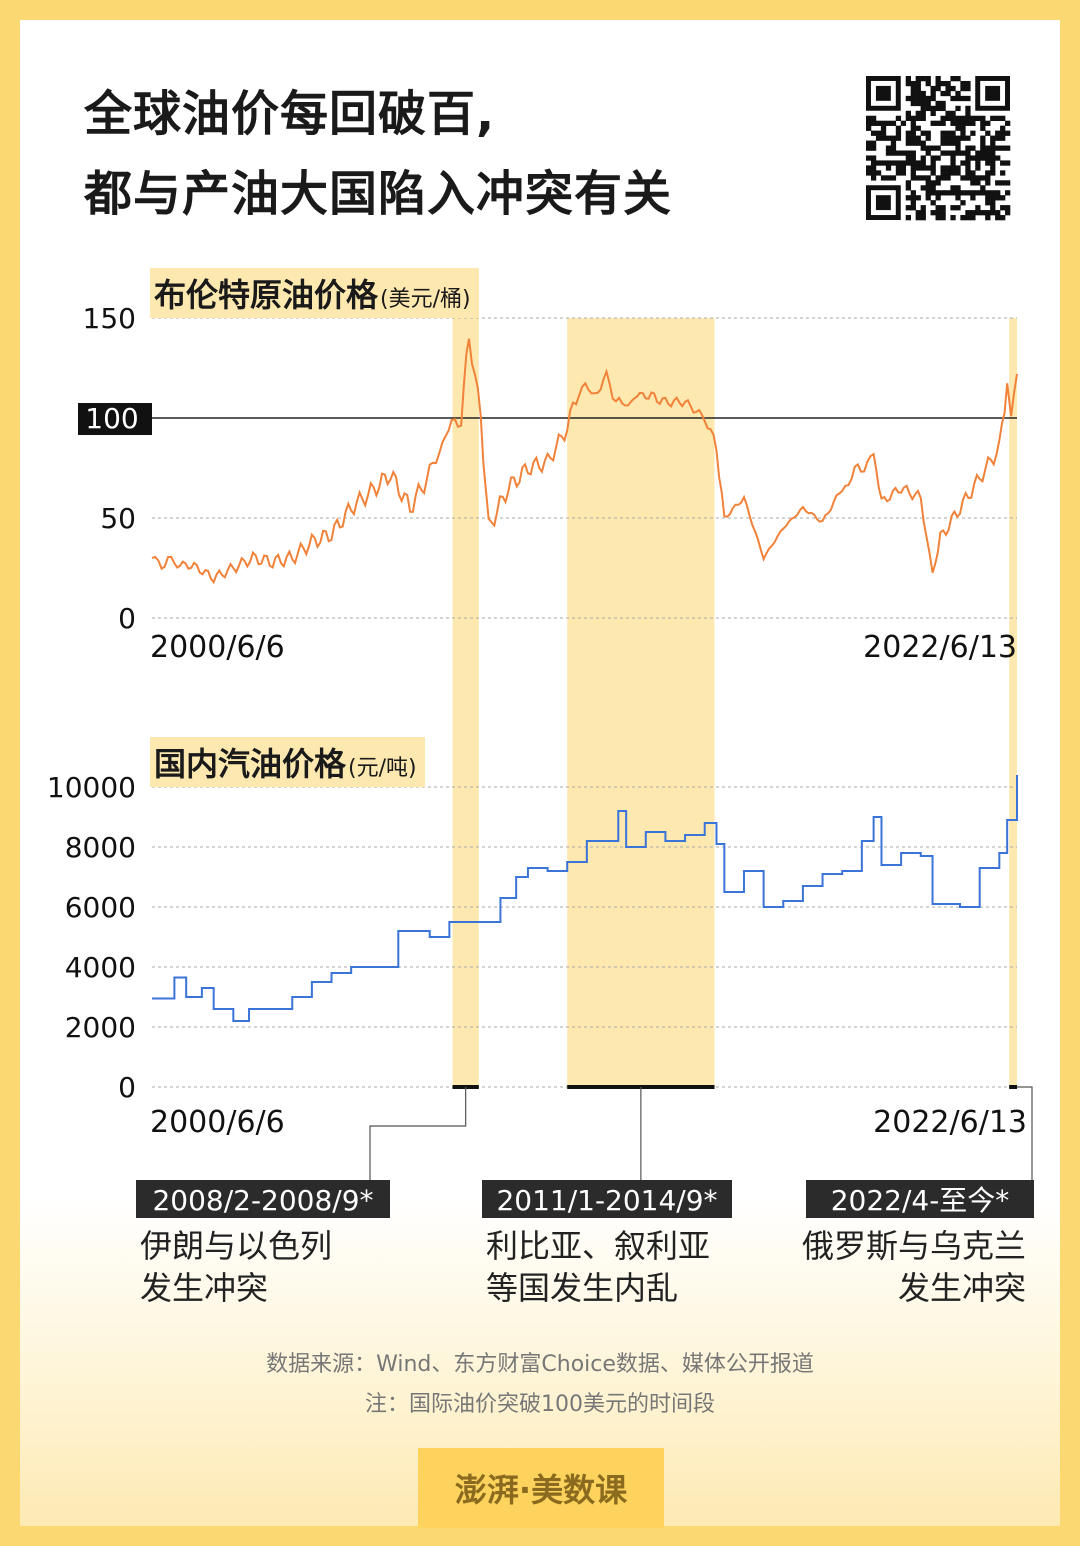 This screenshot has width=1080, height=1546. I want to click on brent-unit-text: (美元/桶), so click(425, 299).